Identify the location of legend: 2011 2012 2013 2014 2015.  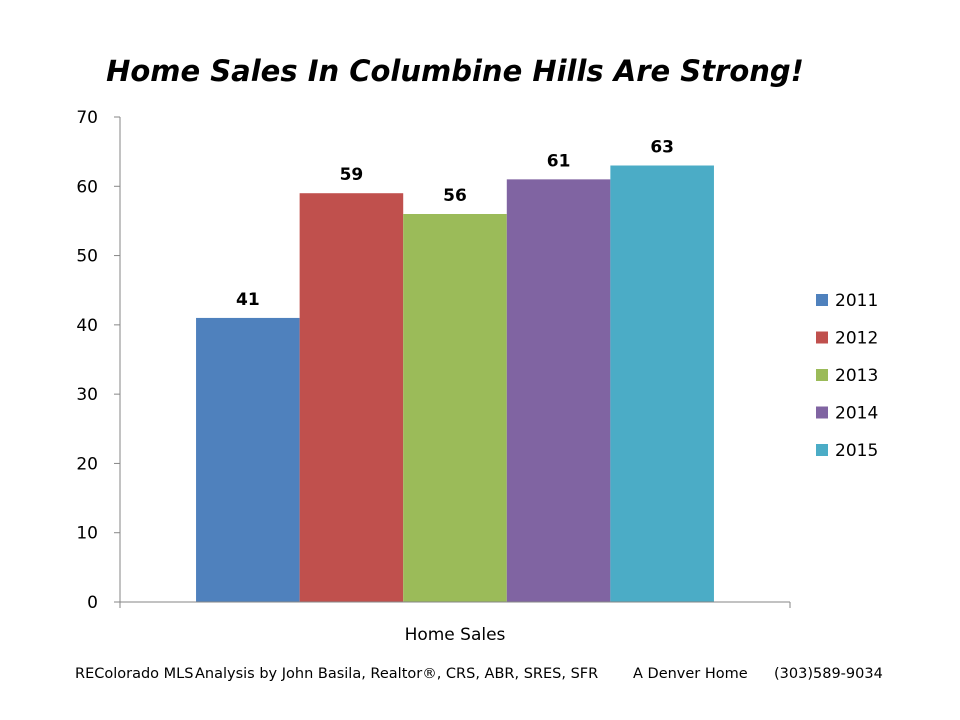
(847, 376).